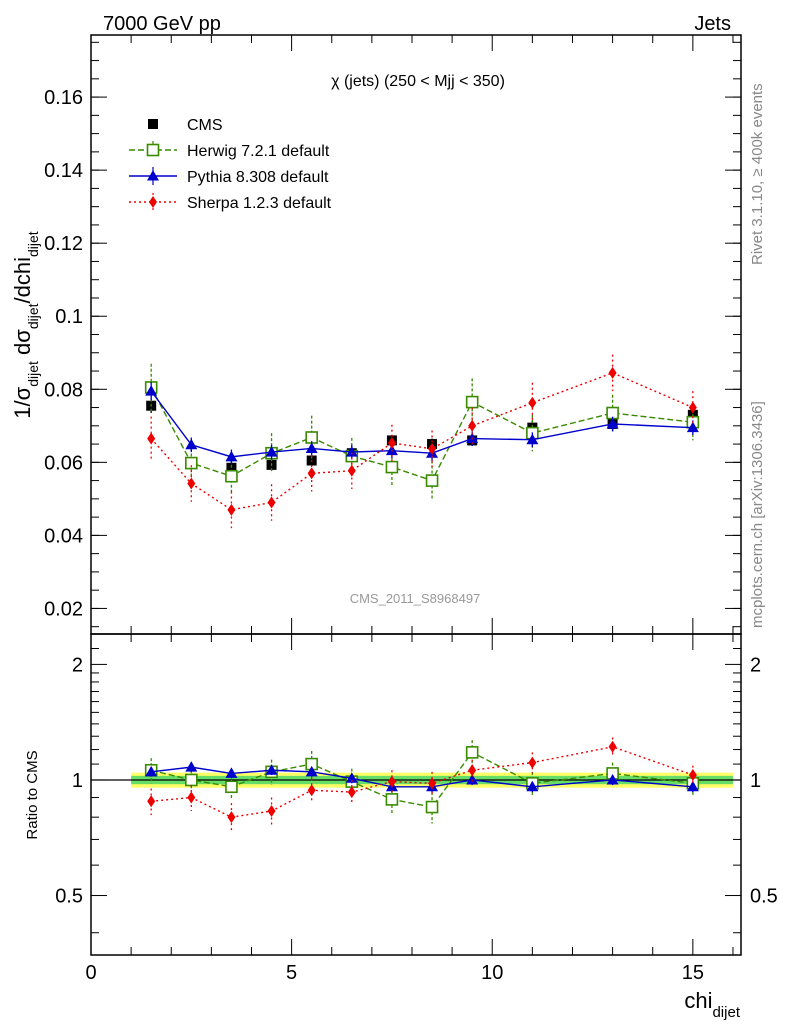 The image size is (786, 1024). I want to click on legend-entry-cms: CMS, so click(185, 125).